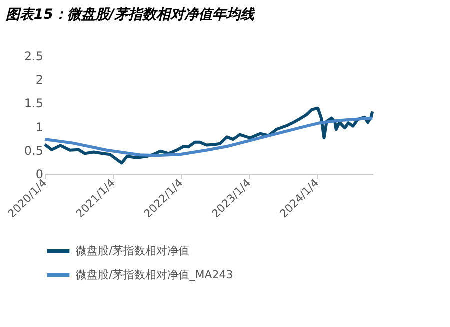 The image size is (450, 327). I want to click on legend-label: 微盘股/茅指数相对净值, so click(133, 251).